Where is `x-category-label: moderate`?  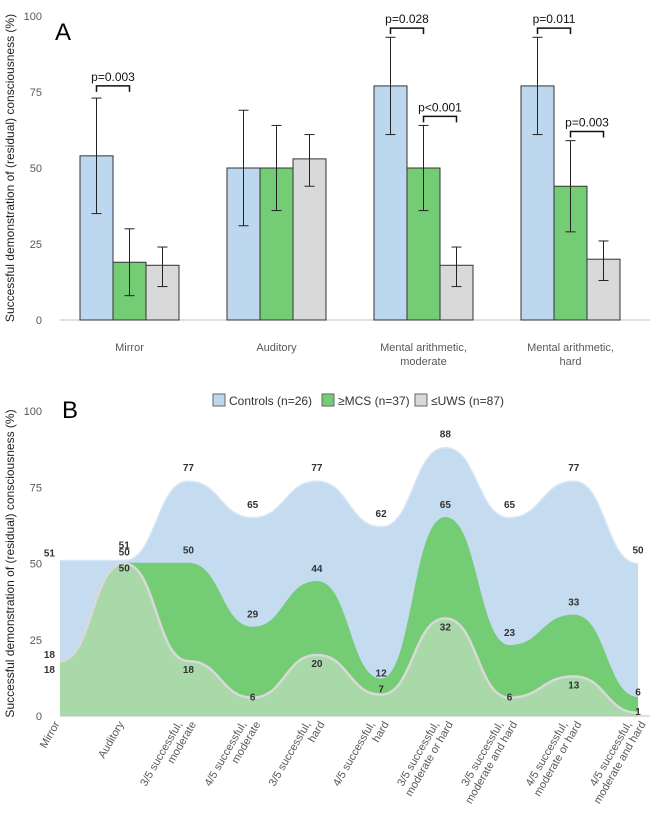 x-category-label: moderate is located at coordinates (423, 362).